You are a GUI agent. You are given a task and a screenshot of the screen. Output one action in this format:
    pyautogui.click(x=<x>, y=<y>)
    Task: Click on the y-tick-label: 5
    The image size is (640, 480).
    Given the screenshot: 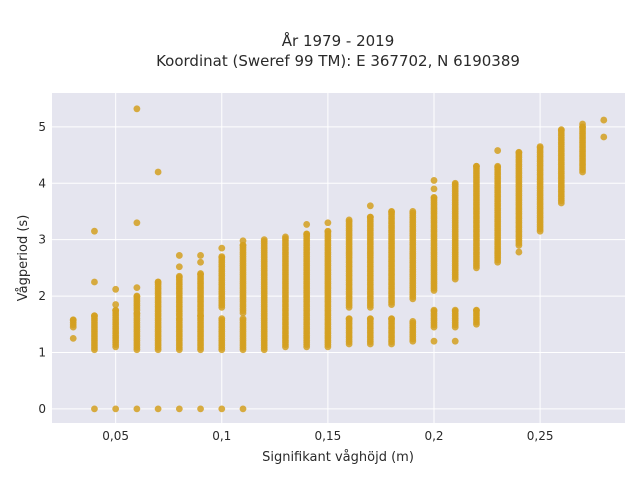 What is the action you would take?
    pyautogui.click(x=42, y=127)
    